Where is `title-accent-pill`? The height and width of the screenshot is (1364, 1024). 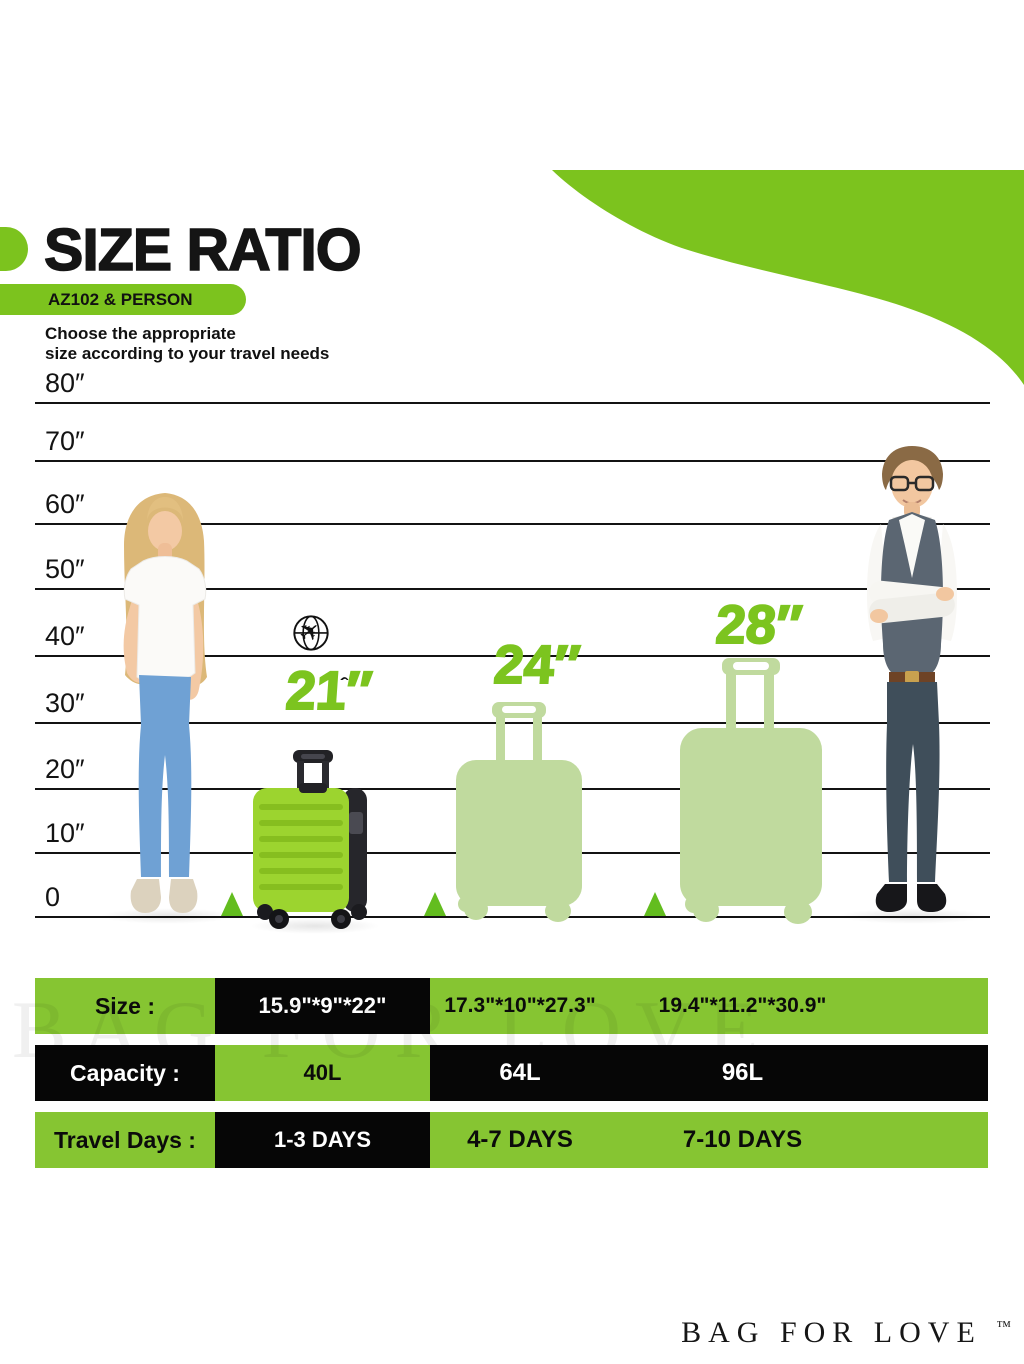
title-accent-pill is located at coordinates (14, 249).